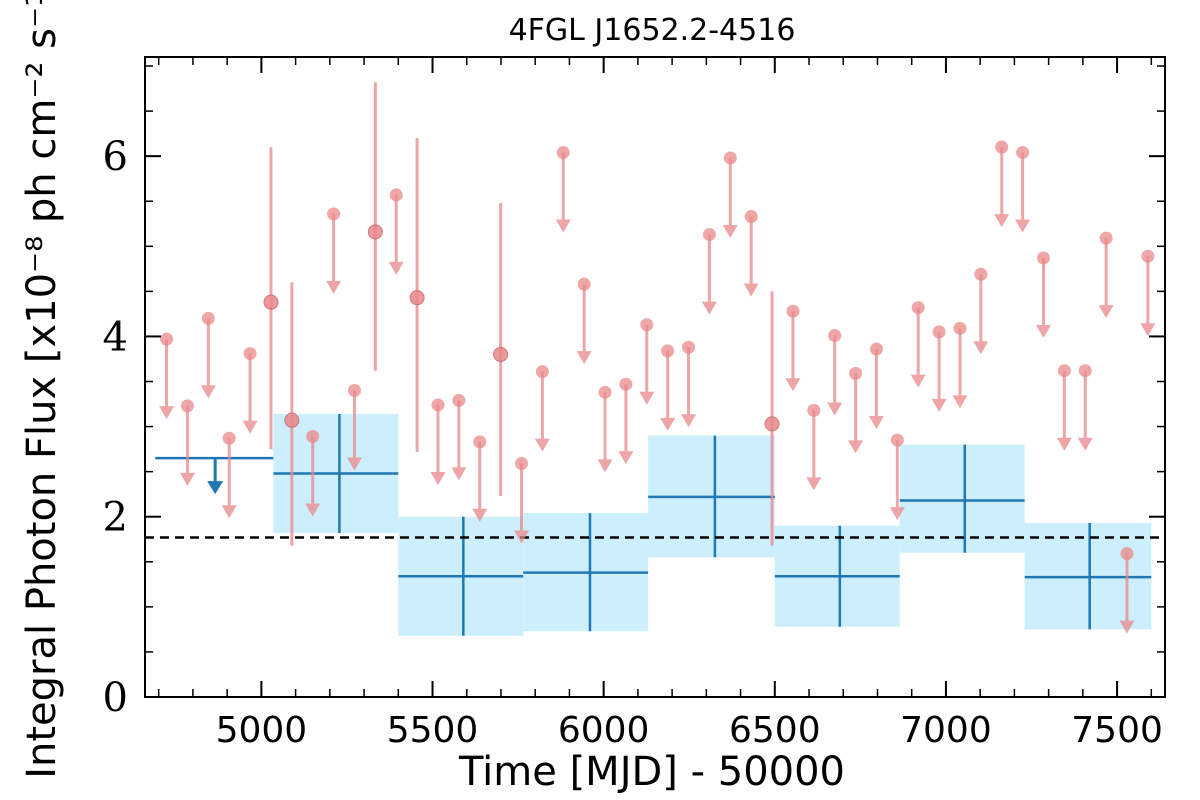 The image size is (1200, 800). I want to click on short-bin-upper-limit-arrow-14-head, so click(459, 474).